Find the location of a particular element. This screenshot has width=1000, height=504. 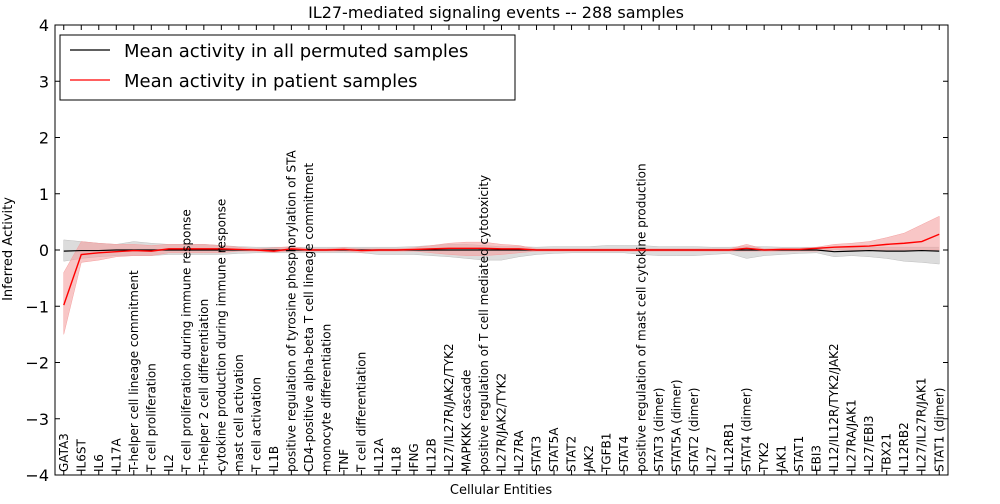

x-tick-label: IL1B is located at coordinates (274, 459).